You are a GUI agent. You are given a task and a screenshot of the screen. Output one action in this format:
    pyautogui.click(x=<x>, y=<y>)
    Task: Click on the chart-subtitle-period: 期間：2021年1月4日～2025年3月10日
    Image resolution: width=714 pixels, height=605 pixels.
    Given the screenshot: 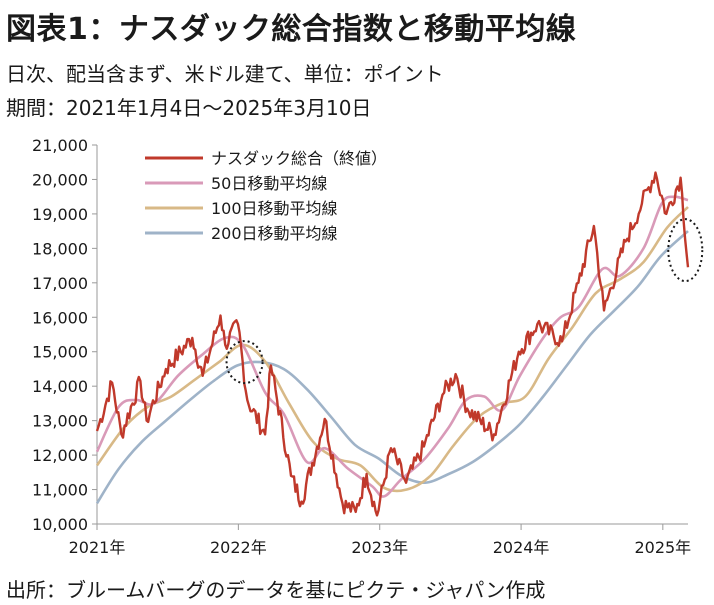 What is the action you would take?
    pyautogui.click(x=189, y=108)
    